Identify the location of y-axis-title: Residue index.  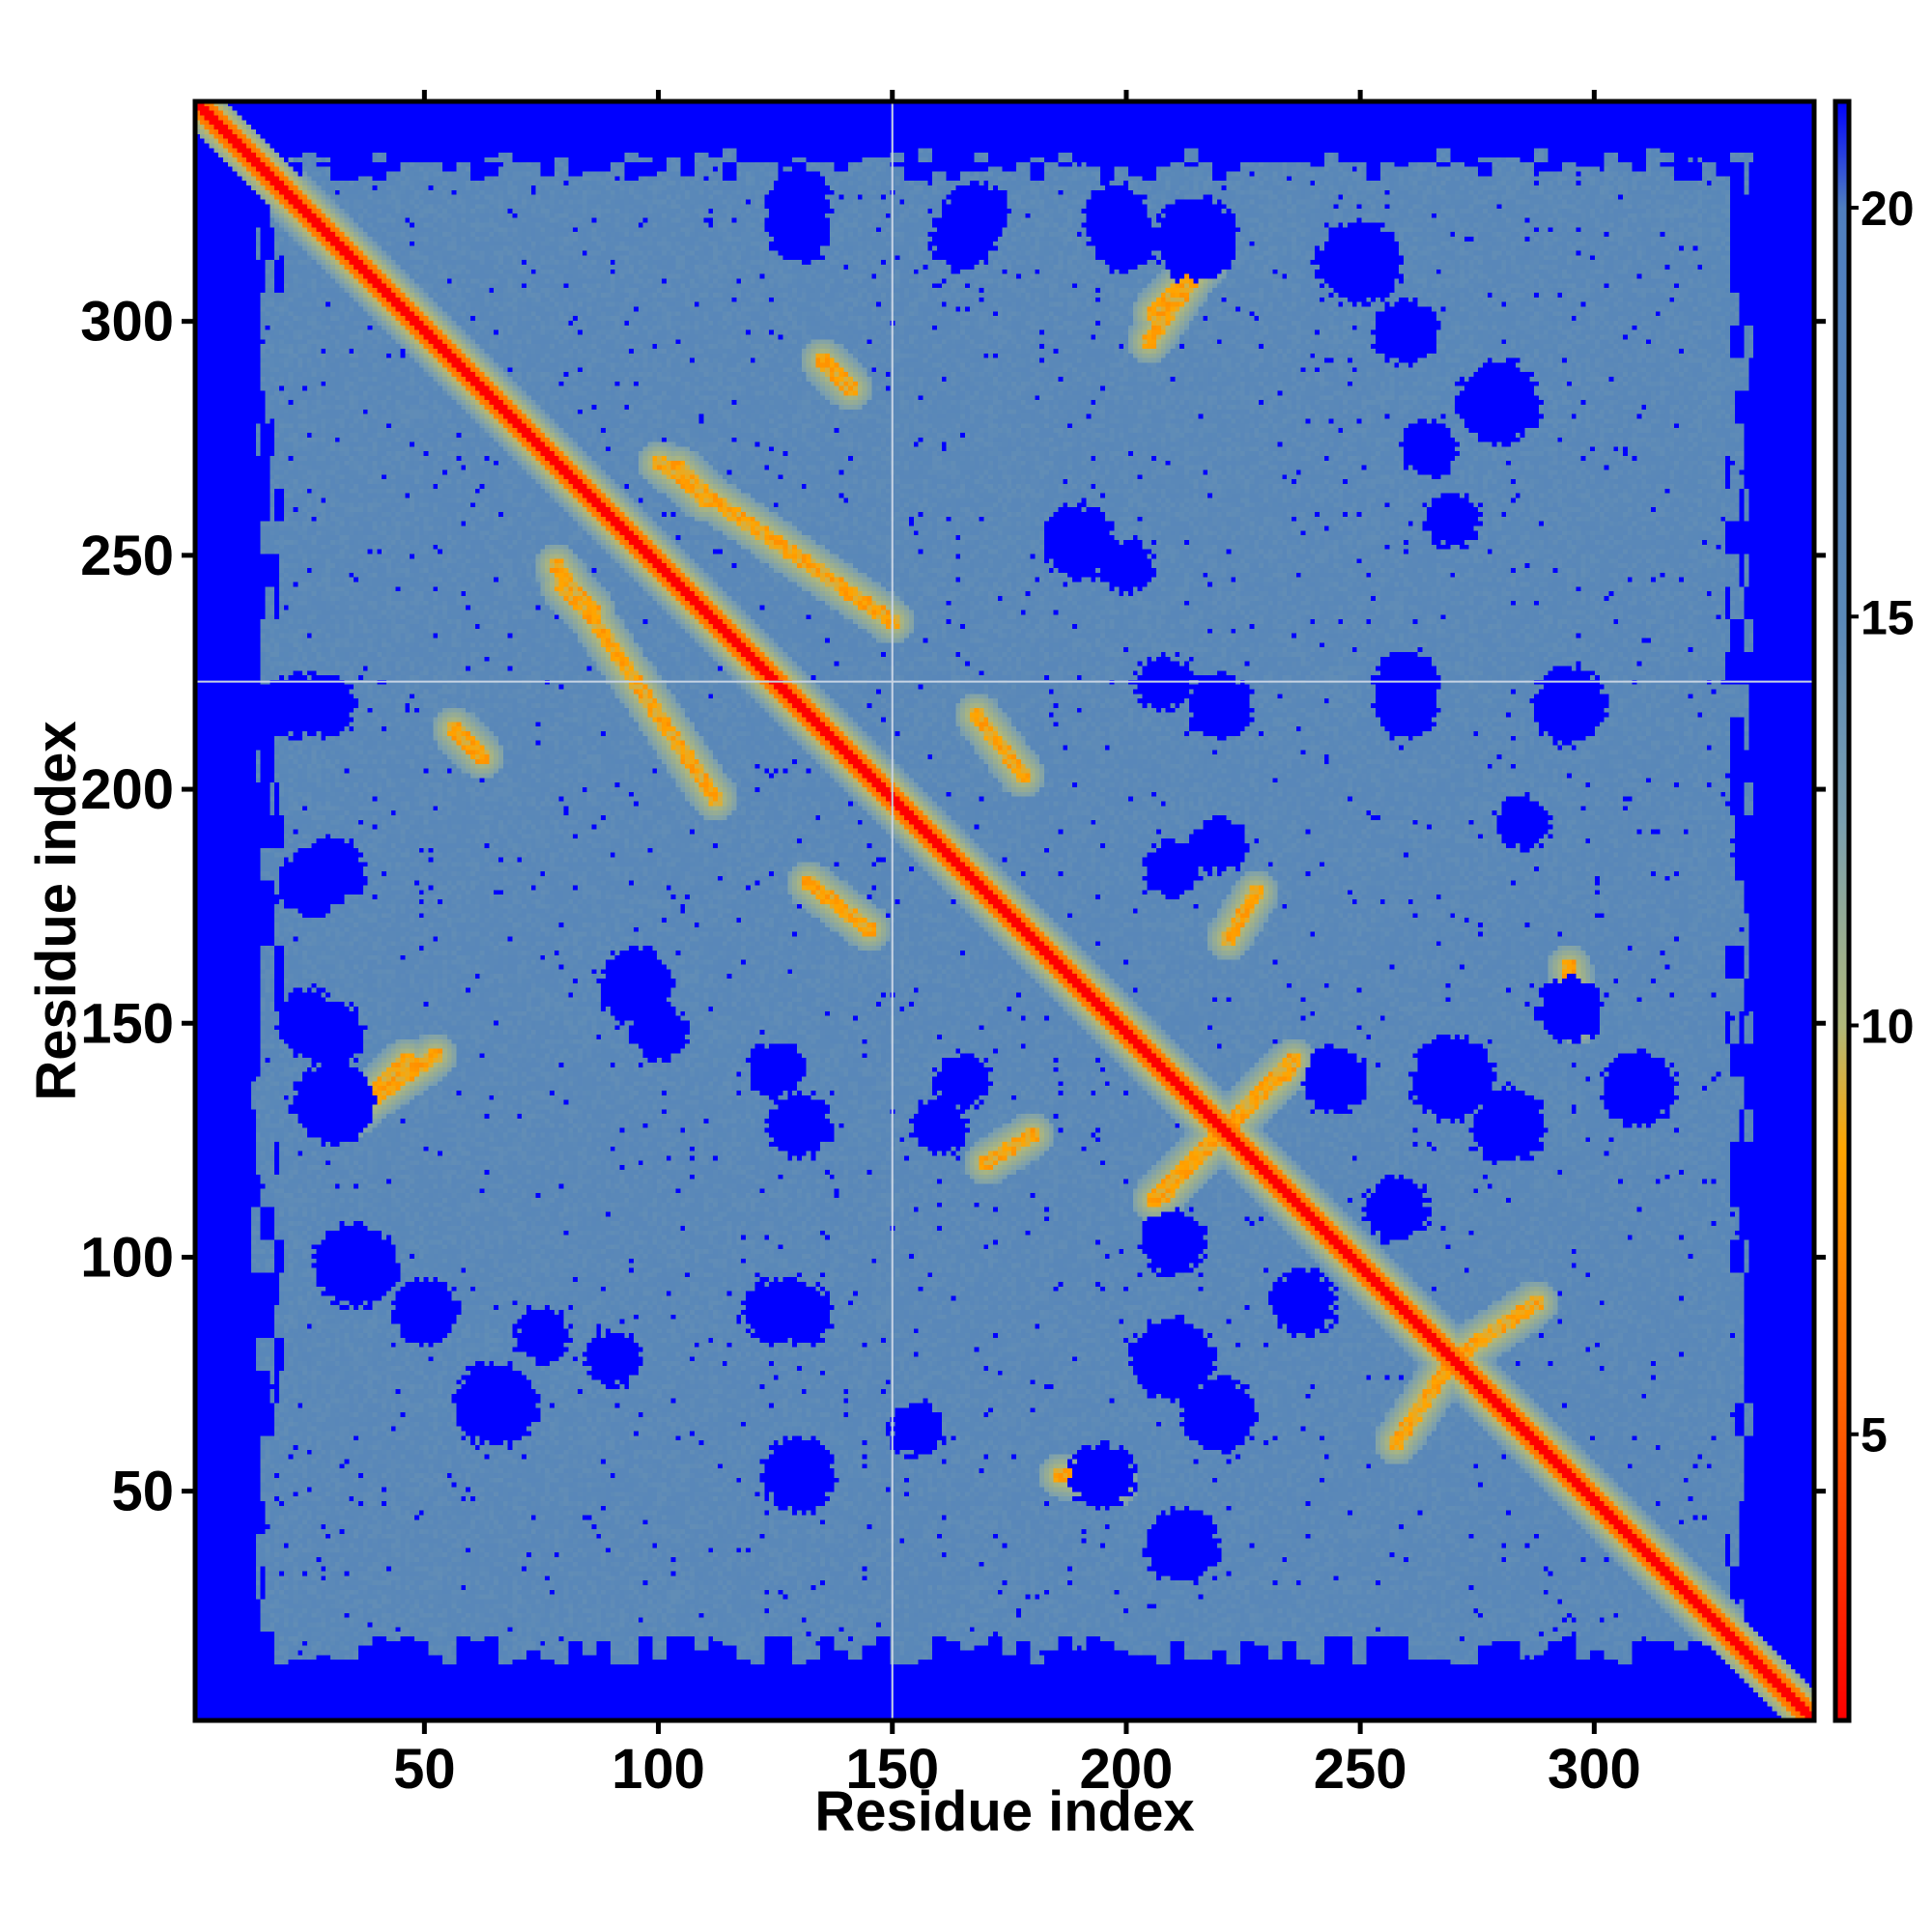
(56, 910).